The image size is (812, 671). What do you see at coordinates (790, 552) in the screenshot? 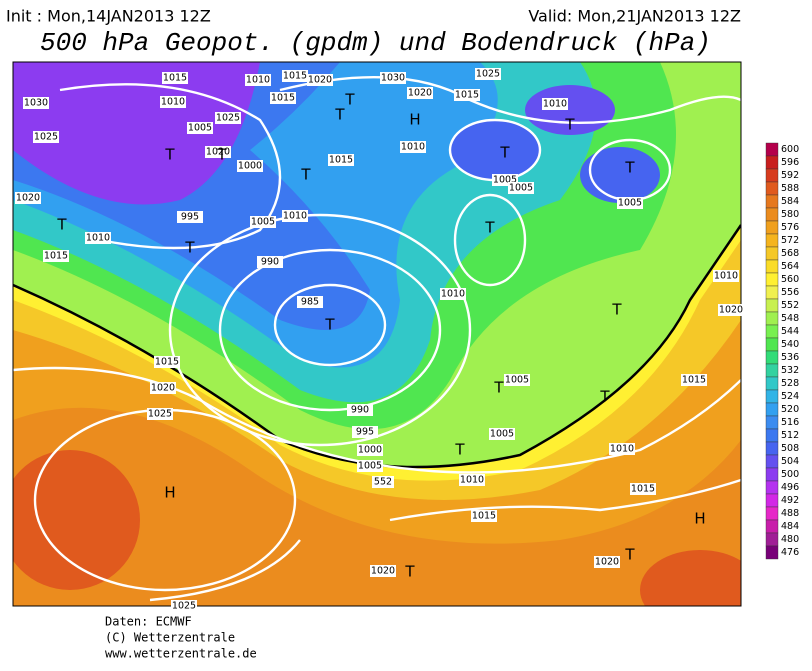
I see `colorbar-label: 476` at bounding box center [790, 552].